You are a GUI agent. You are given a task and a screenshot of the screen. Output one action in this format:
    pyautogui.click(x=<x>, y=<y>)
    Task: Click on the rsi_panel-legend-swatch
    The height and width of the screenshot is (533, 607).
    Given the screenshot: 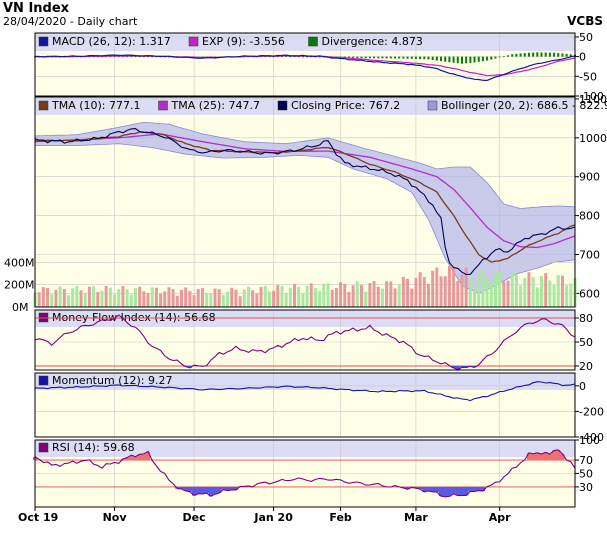 What is the action you would take?
    pyautogui.click(x=43, y=447)
    